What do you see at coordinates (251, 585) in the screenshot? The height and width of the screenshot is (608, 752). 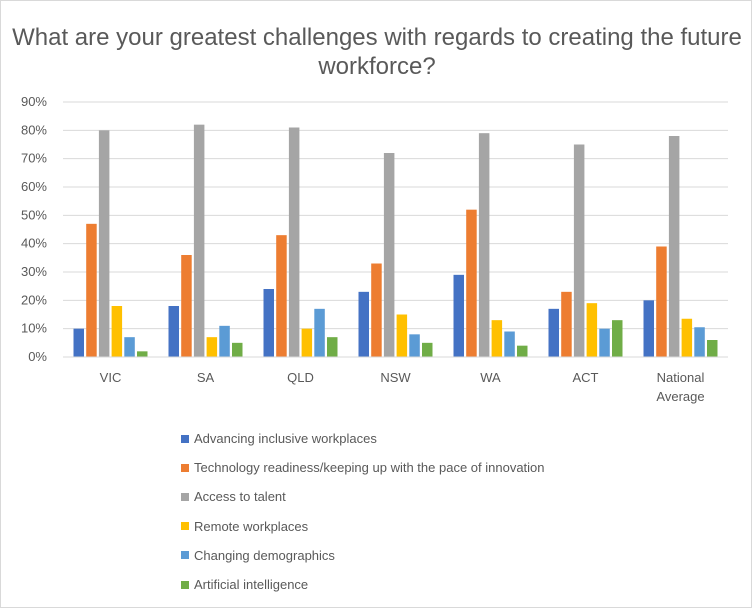 I see `legend-label: Artificial intelligence` at bounding box center [251, 585].